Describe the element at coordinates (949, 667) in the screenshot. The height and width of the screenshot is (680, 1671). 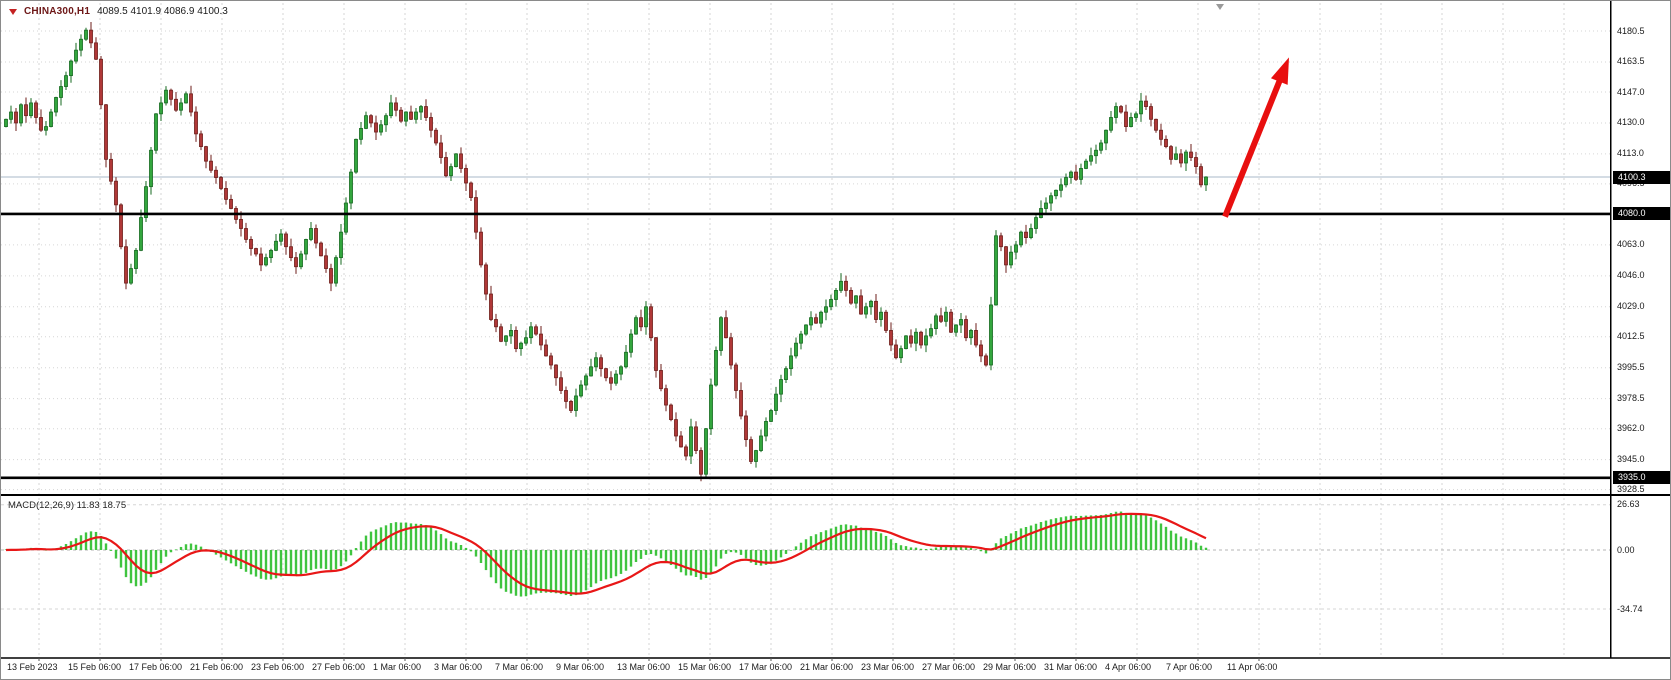
I see `time-axis-label: 27 Mar 06:00` at that location.